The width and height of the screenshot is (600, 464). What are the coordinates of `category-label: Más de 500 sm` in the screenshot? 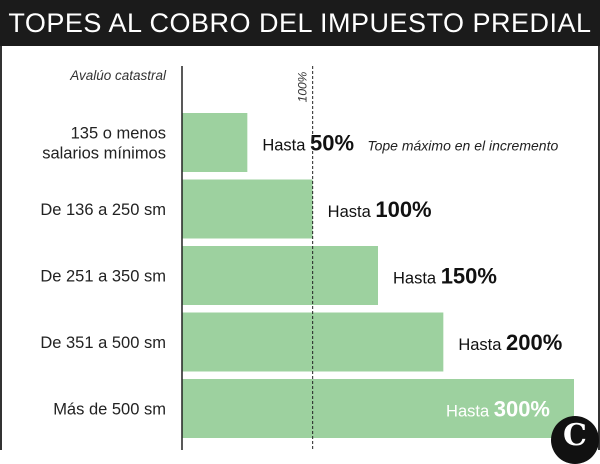 It's located at (109, 410).